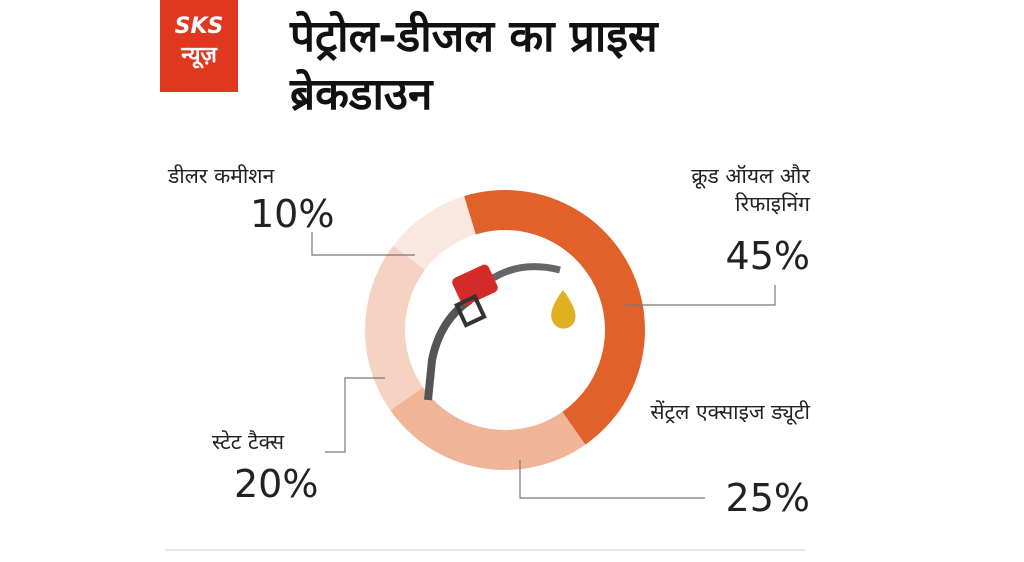  Describe the element at coordinates (221, 176) in the screenshot. I see `category-label: डीलर कमीशन` at that location.